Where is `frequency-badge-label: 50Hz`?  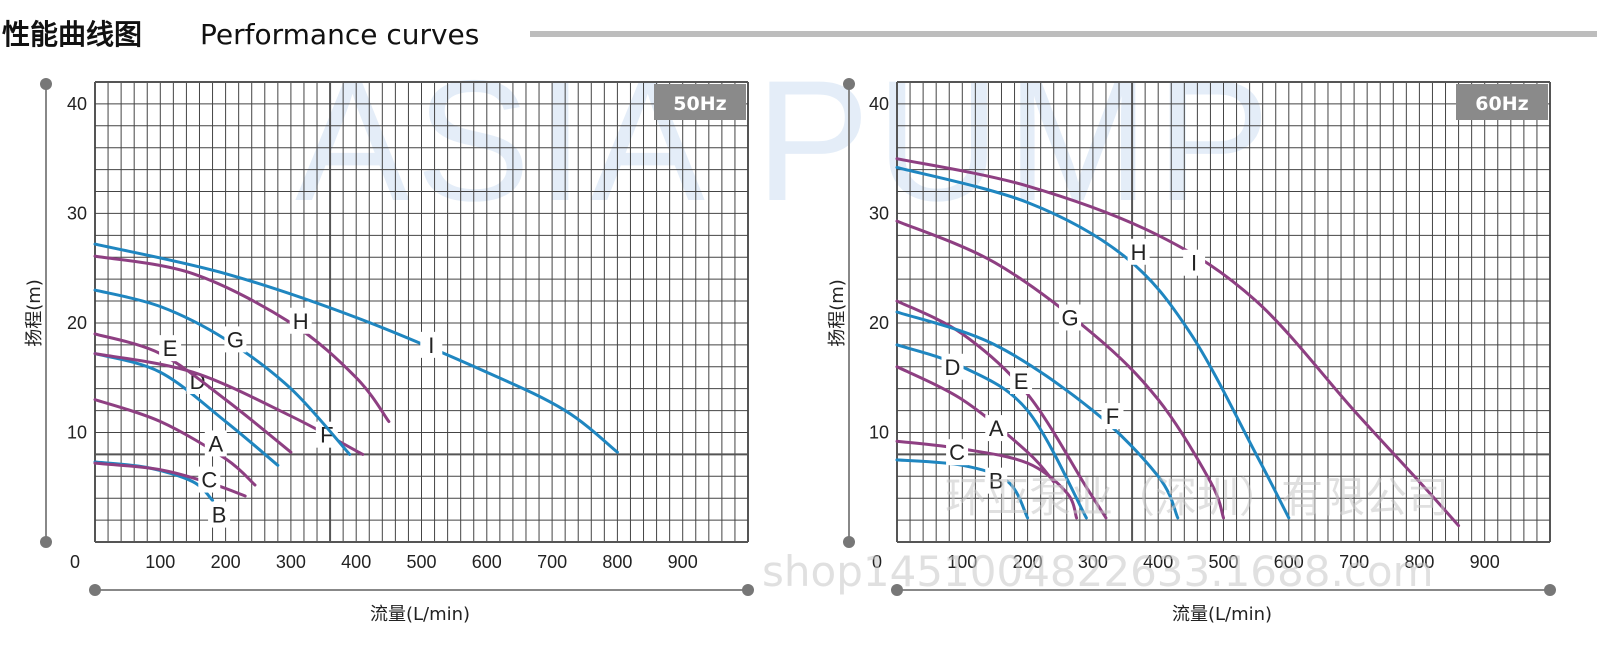
frequency-badge-label: 50Hz is located at coordinates (699, 104).